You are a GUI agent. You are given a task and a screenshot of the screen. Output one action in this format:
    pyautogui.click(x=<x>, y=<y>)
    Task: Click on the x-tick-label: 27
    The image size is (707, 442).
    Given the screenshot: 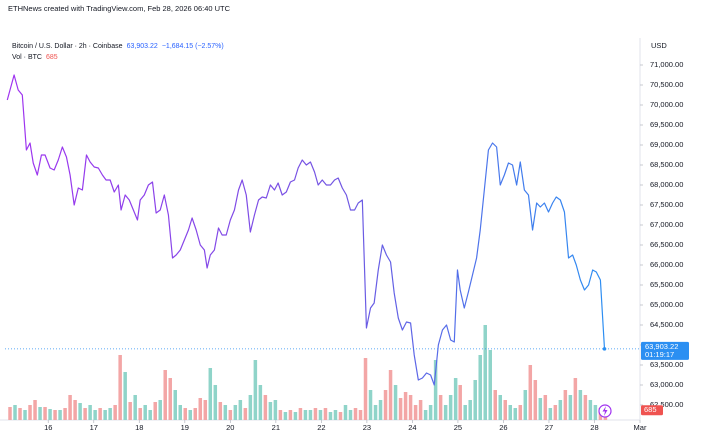 What is the action you would take?
    pyautogui.click(x=549, y=427)
    